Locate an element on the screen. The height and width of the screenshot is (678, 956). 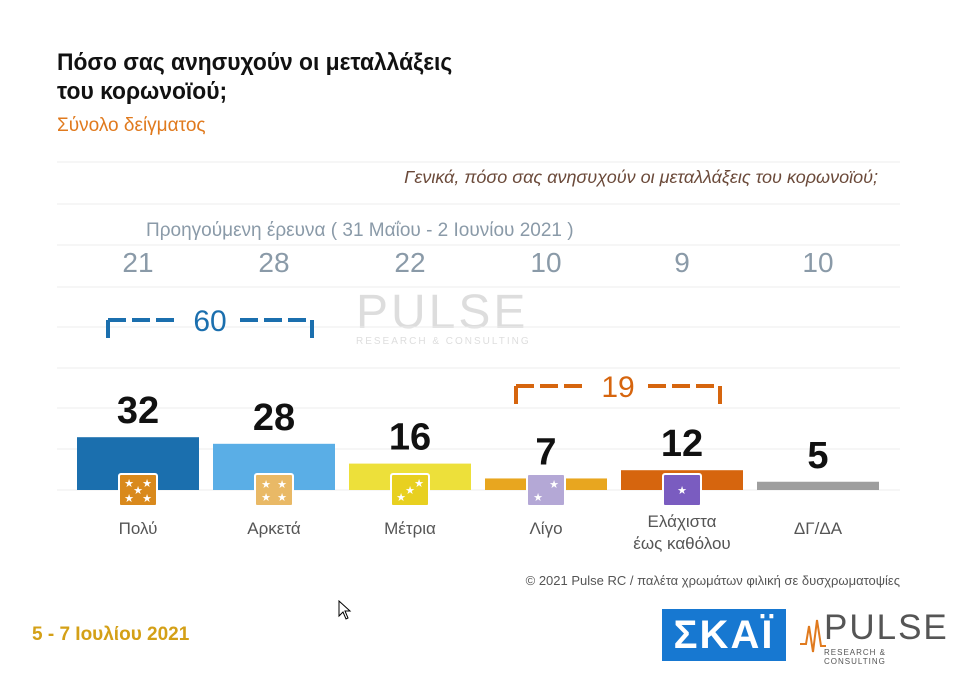
star-icon-4-0: ★ is located at coordinates (682, 490).